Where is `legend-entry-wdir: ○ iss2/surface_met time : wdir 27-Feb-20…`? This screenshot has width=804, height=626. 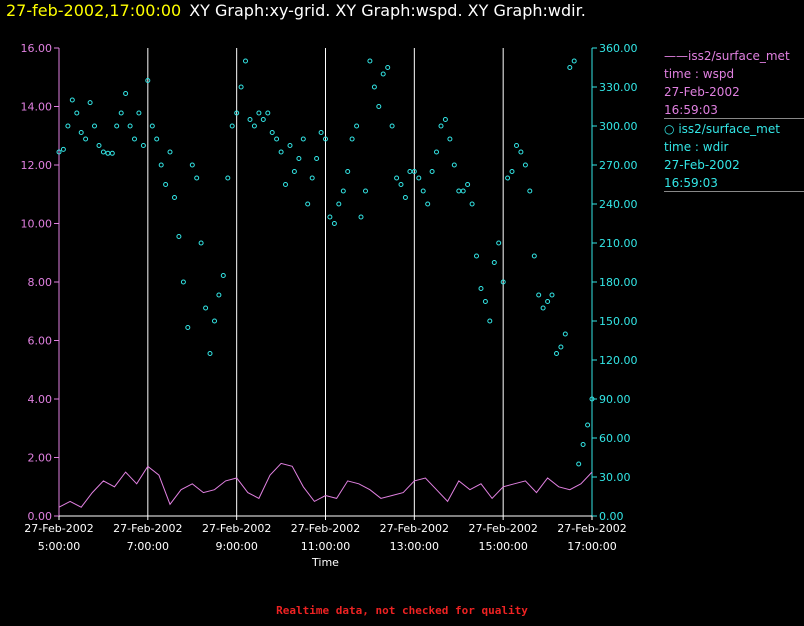
legend-entry-wdir: ○ iss2/surface_met time : wdir 27-Feb-20… is located at coordinates (722, 156).